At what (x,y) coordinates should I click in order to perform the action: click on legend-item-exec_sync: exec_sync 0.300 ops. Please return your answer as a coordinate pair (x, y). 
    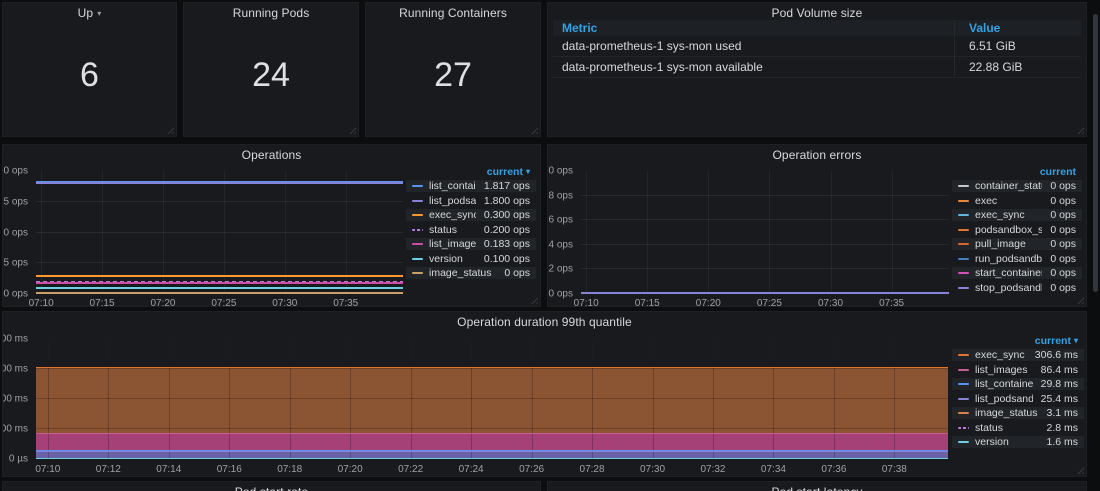
    Looking at the image, I should click on (471, 215).